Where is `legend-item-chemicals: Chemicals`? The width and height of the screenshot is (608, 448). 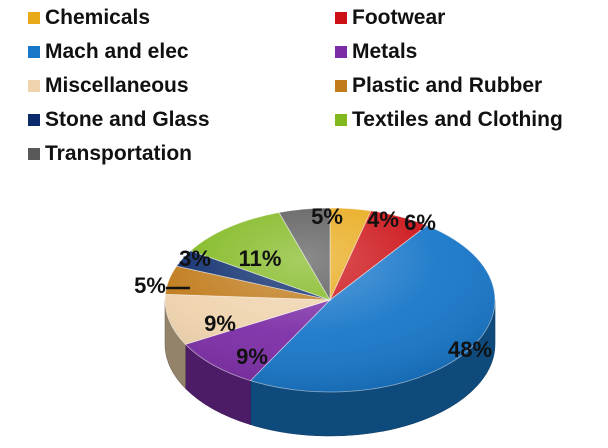 legend-item-chemicals: Chemicals is located at coordinates (89, 17).